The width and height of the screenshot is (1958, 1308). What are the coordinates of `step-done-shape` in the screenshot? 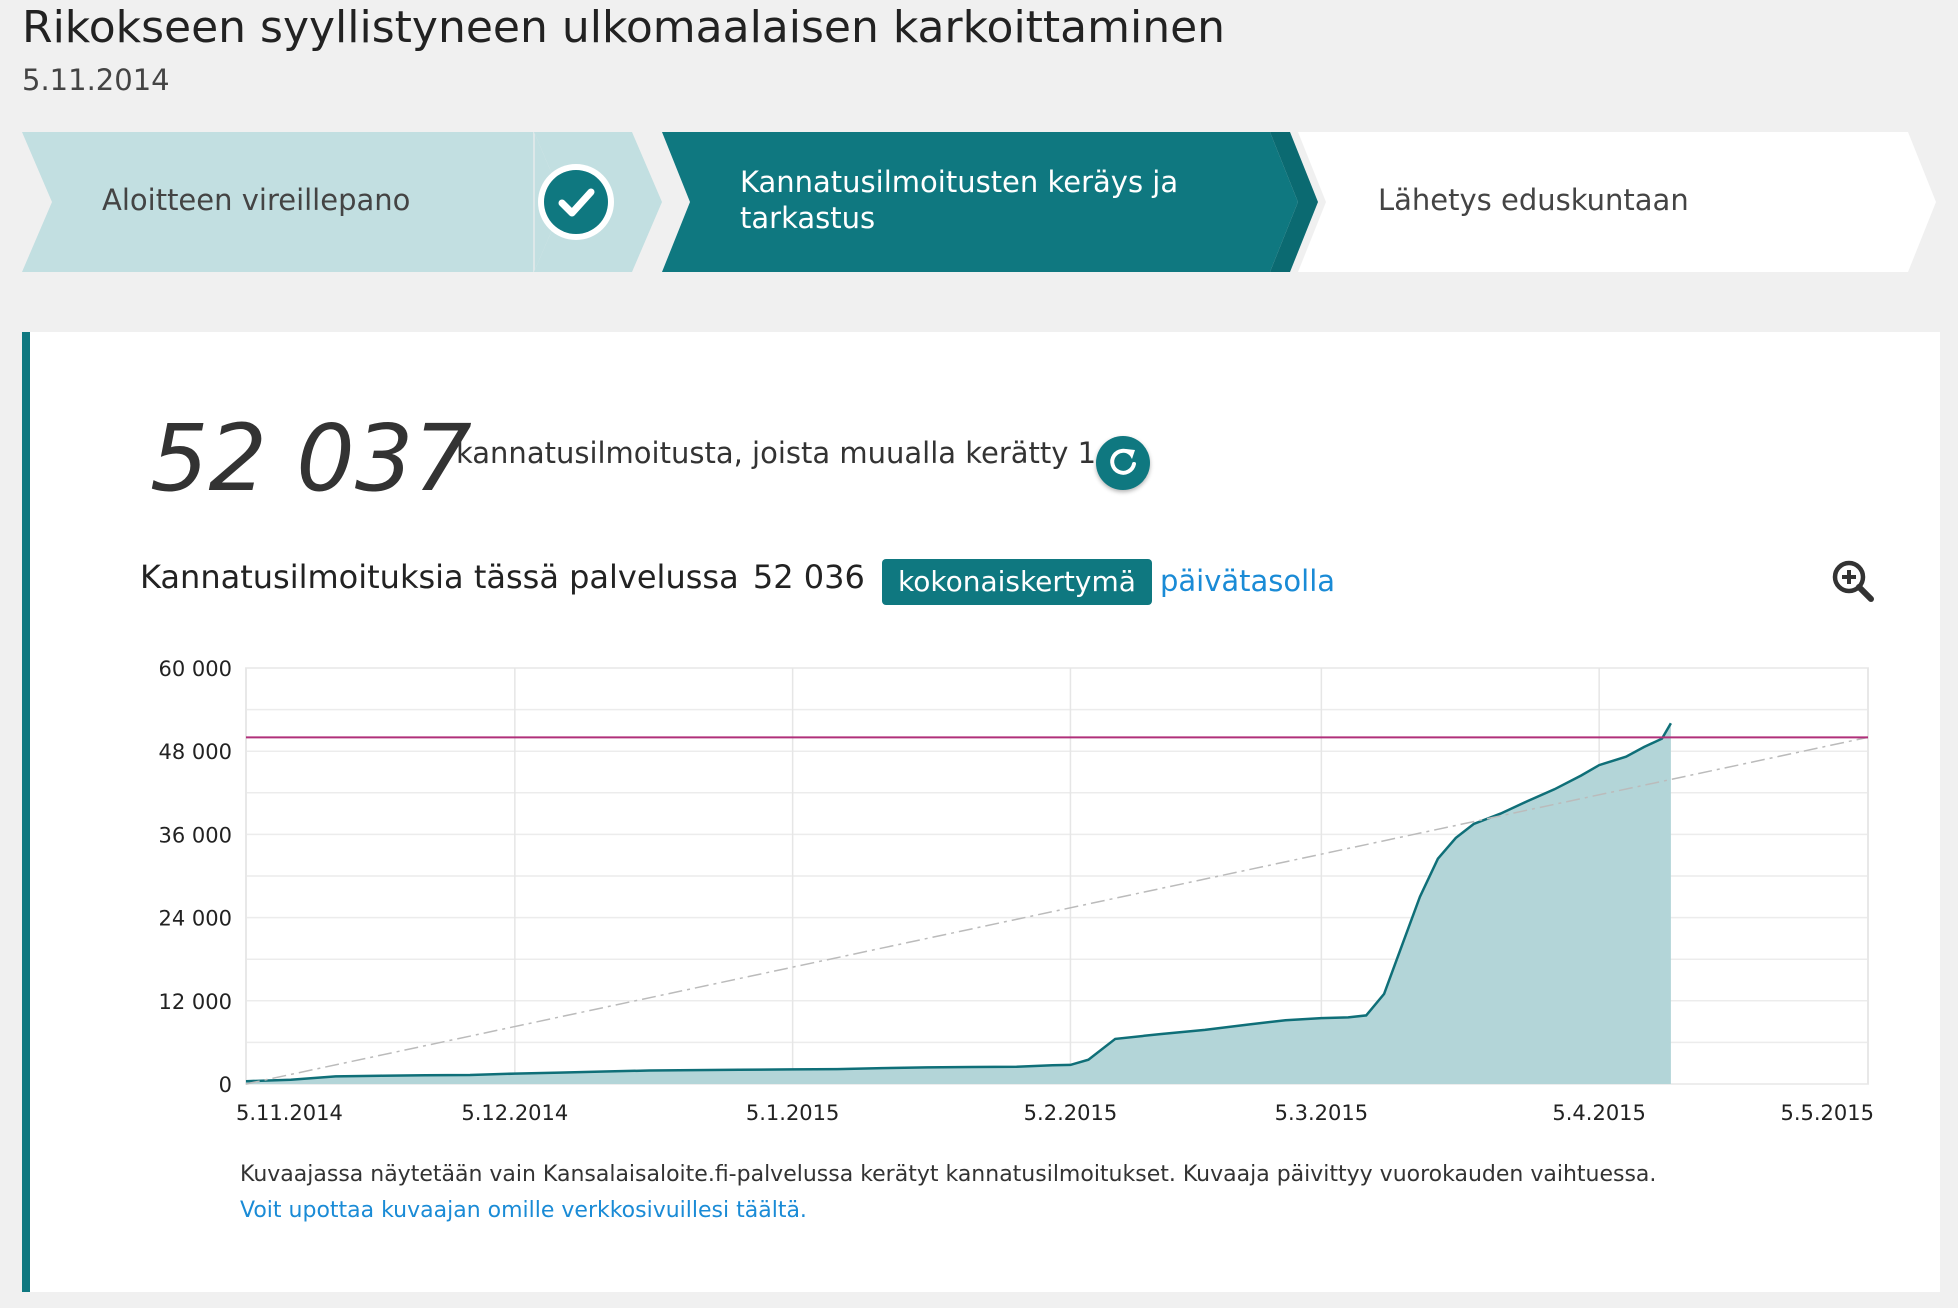 It's located at (293, 202).